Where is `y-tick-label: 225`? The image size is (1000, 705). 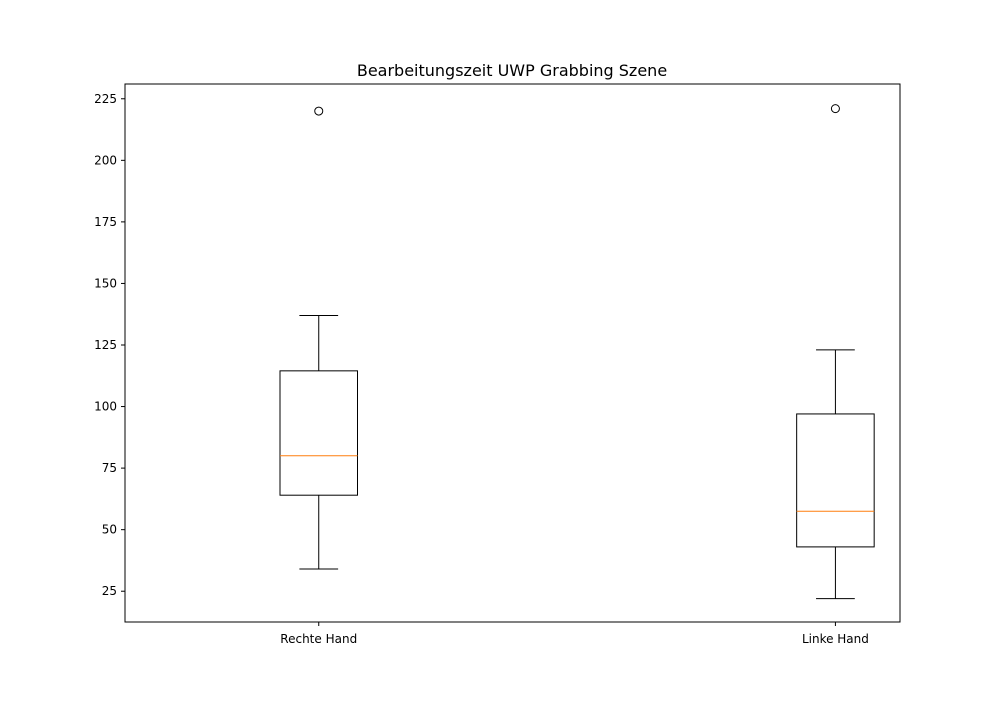
y-tick-label: 225 is located at coordinates (105, 99).